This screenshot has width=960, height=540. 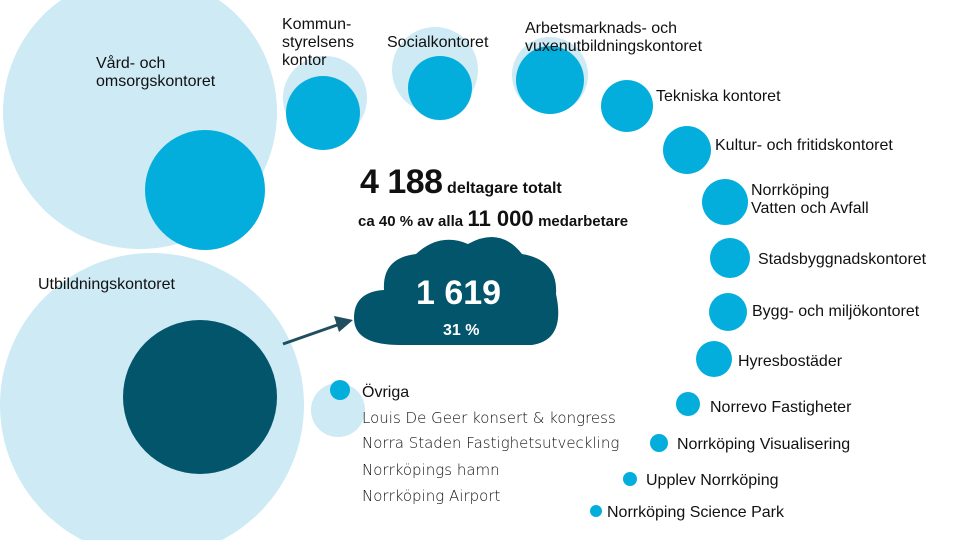 I want to click on bubble-vatten, so click(x=725, y=202).